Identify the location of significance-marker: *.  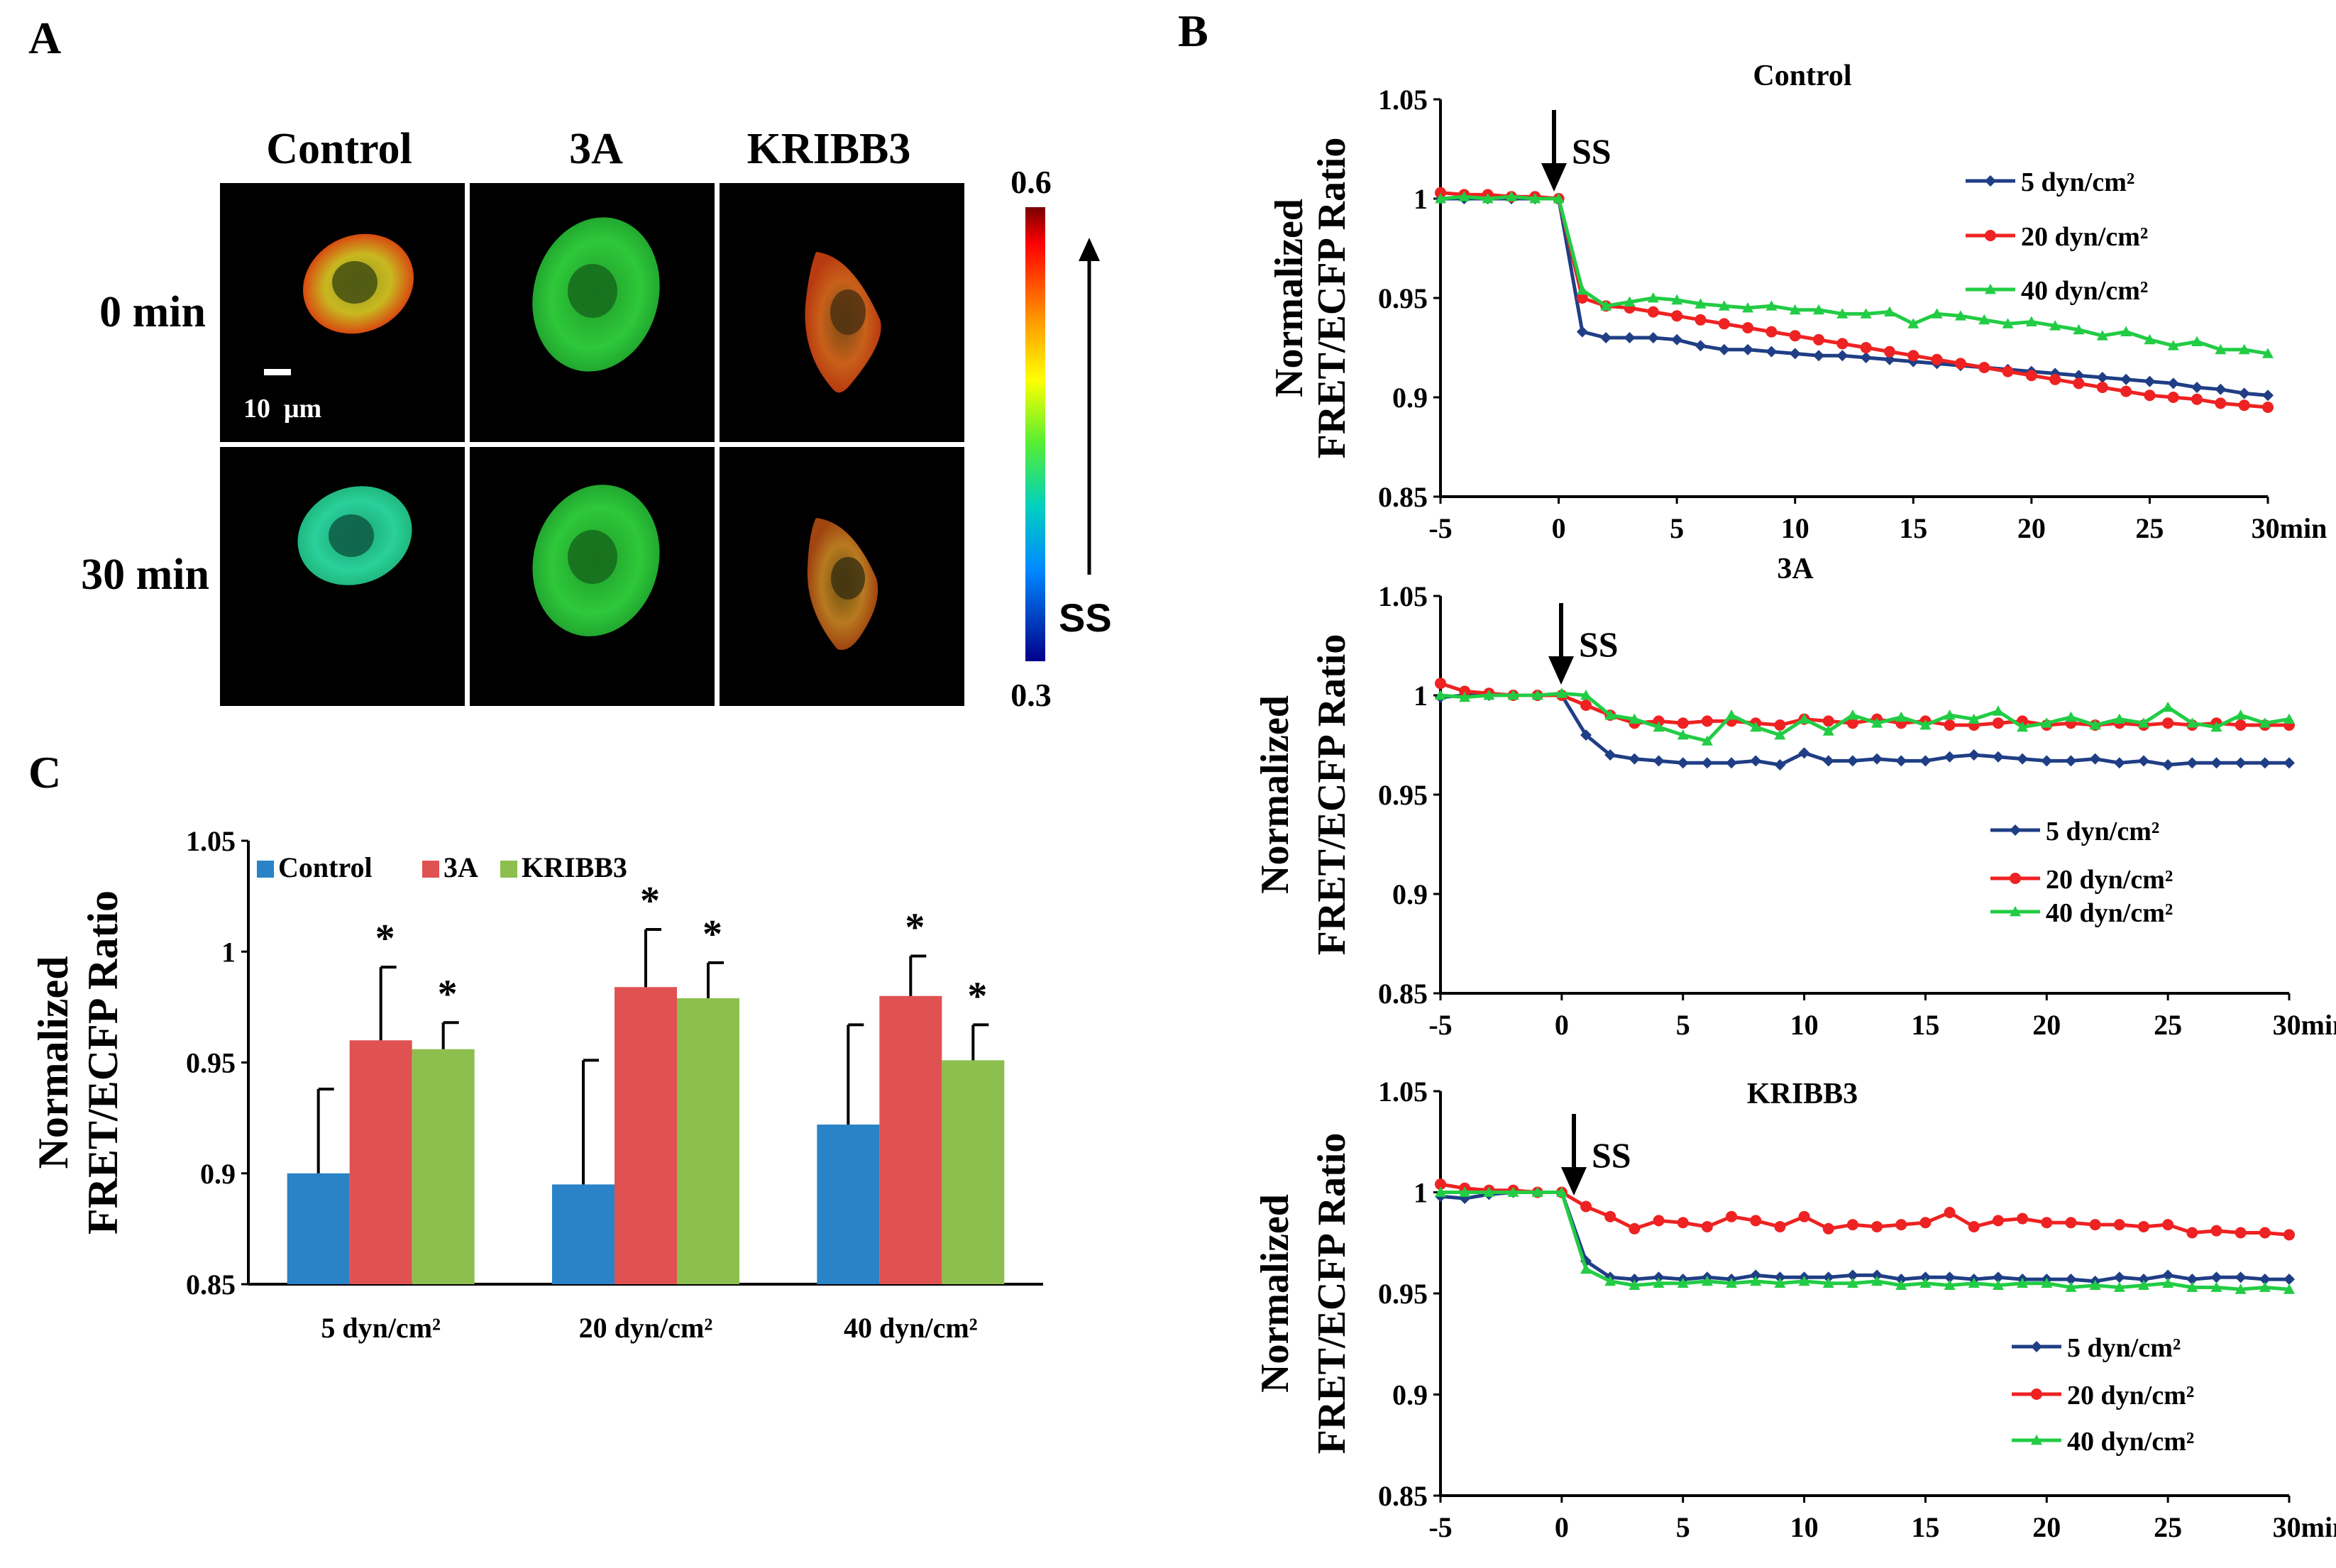
(977, 996).